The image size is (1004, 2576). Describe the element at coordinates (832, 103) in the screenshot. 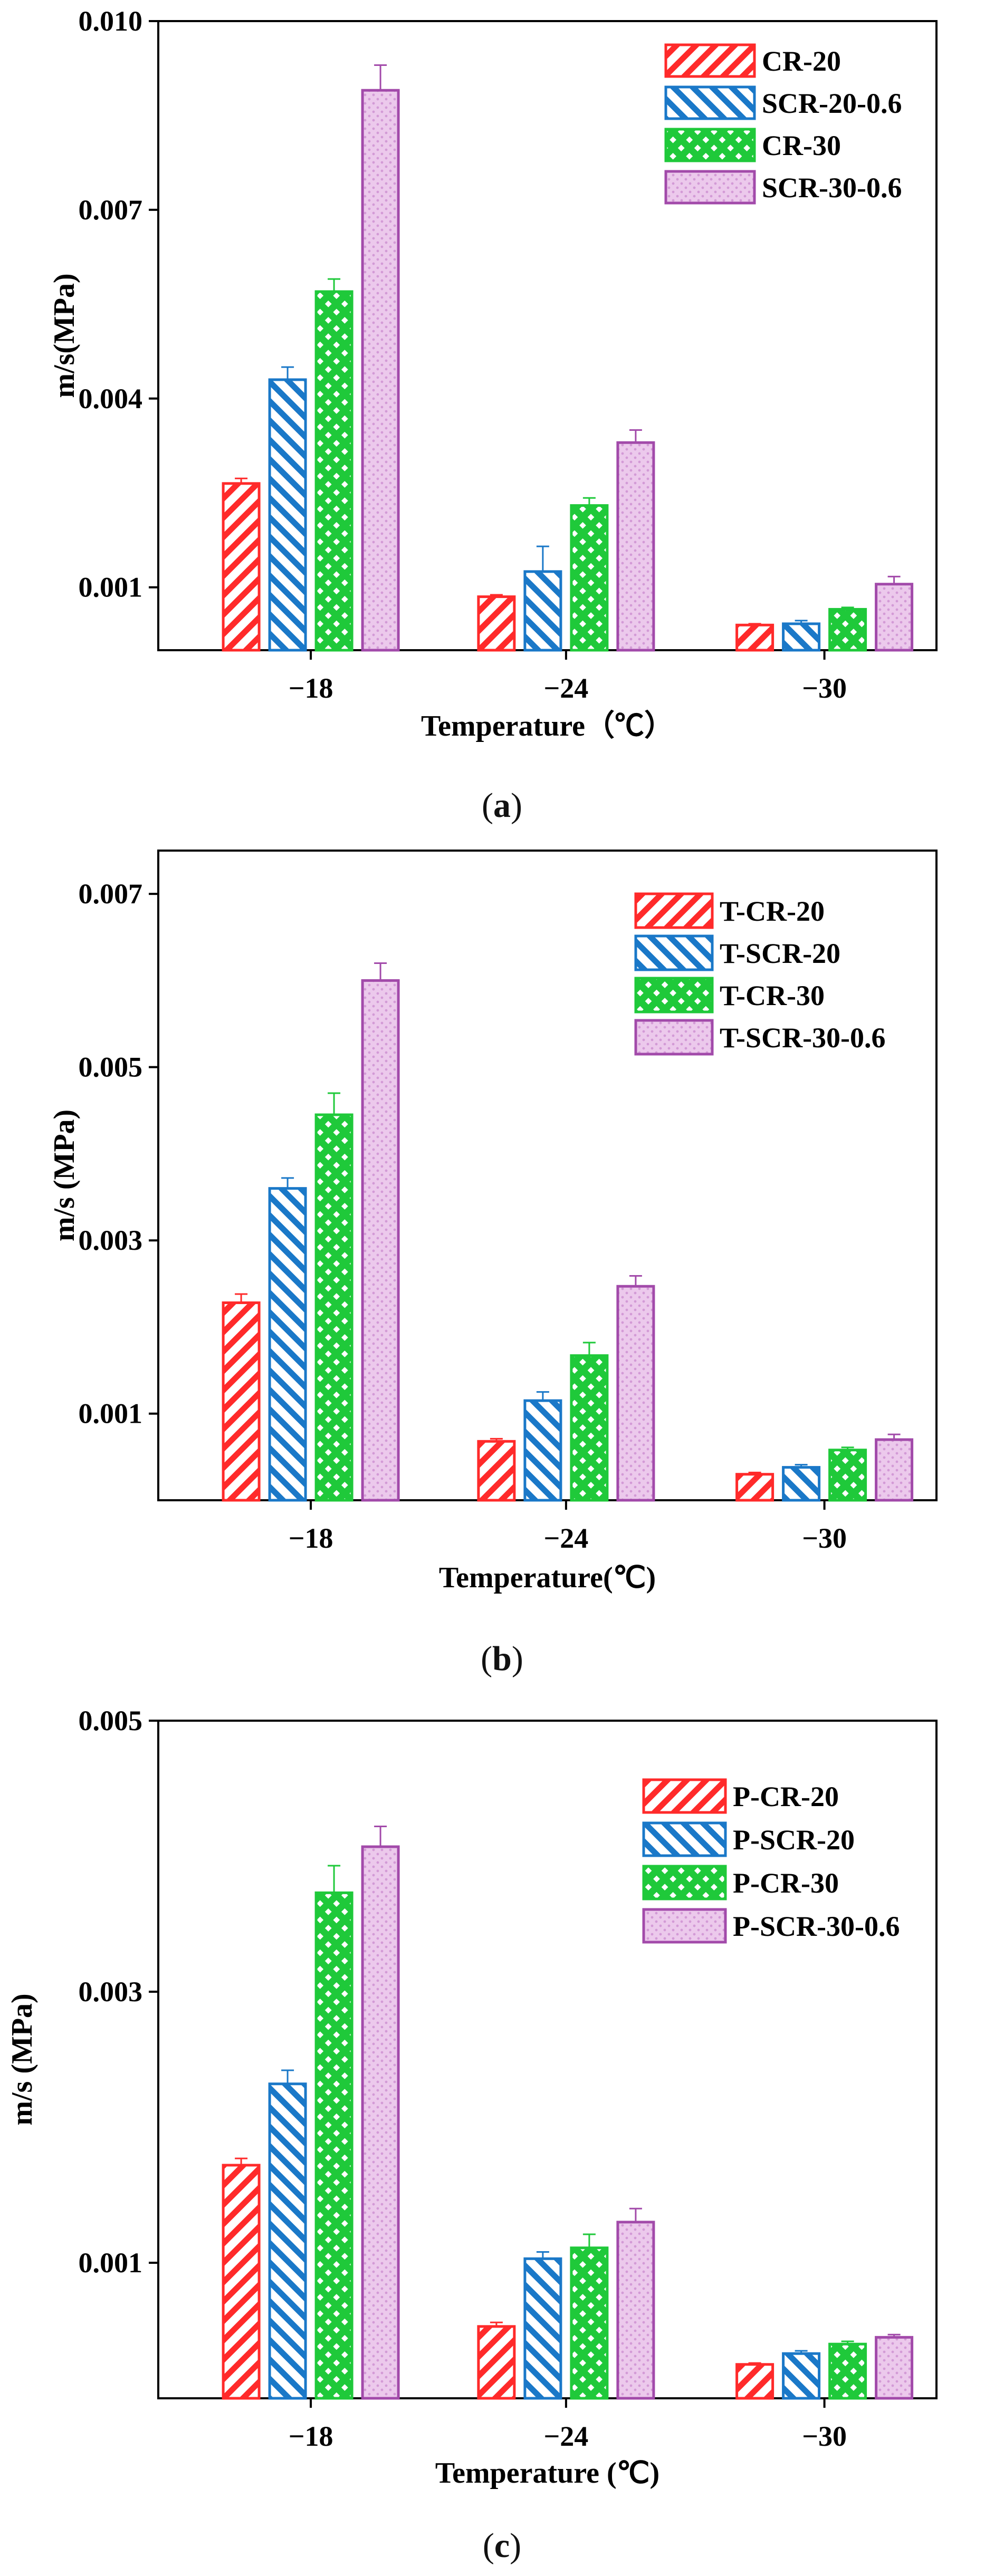

I see `legend-label: SCR-20-0.6` at that location.